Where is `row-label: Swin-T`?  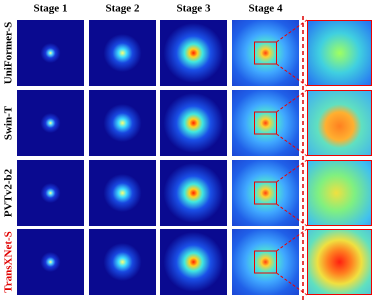
row-label: Swin-T is located at coordinates (9, 122).